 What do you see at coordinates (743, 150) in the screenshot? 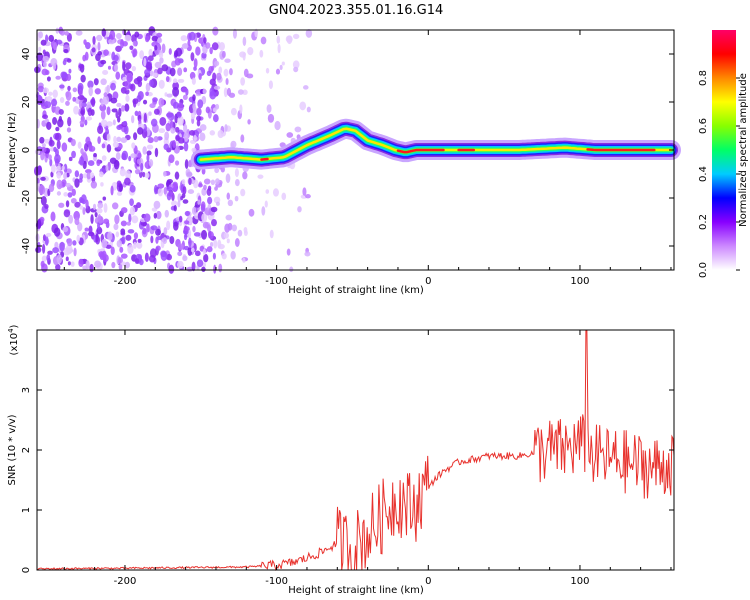
I see `colorbar-label: Normalized spectral amplitude` at bounding box center [743, 150].